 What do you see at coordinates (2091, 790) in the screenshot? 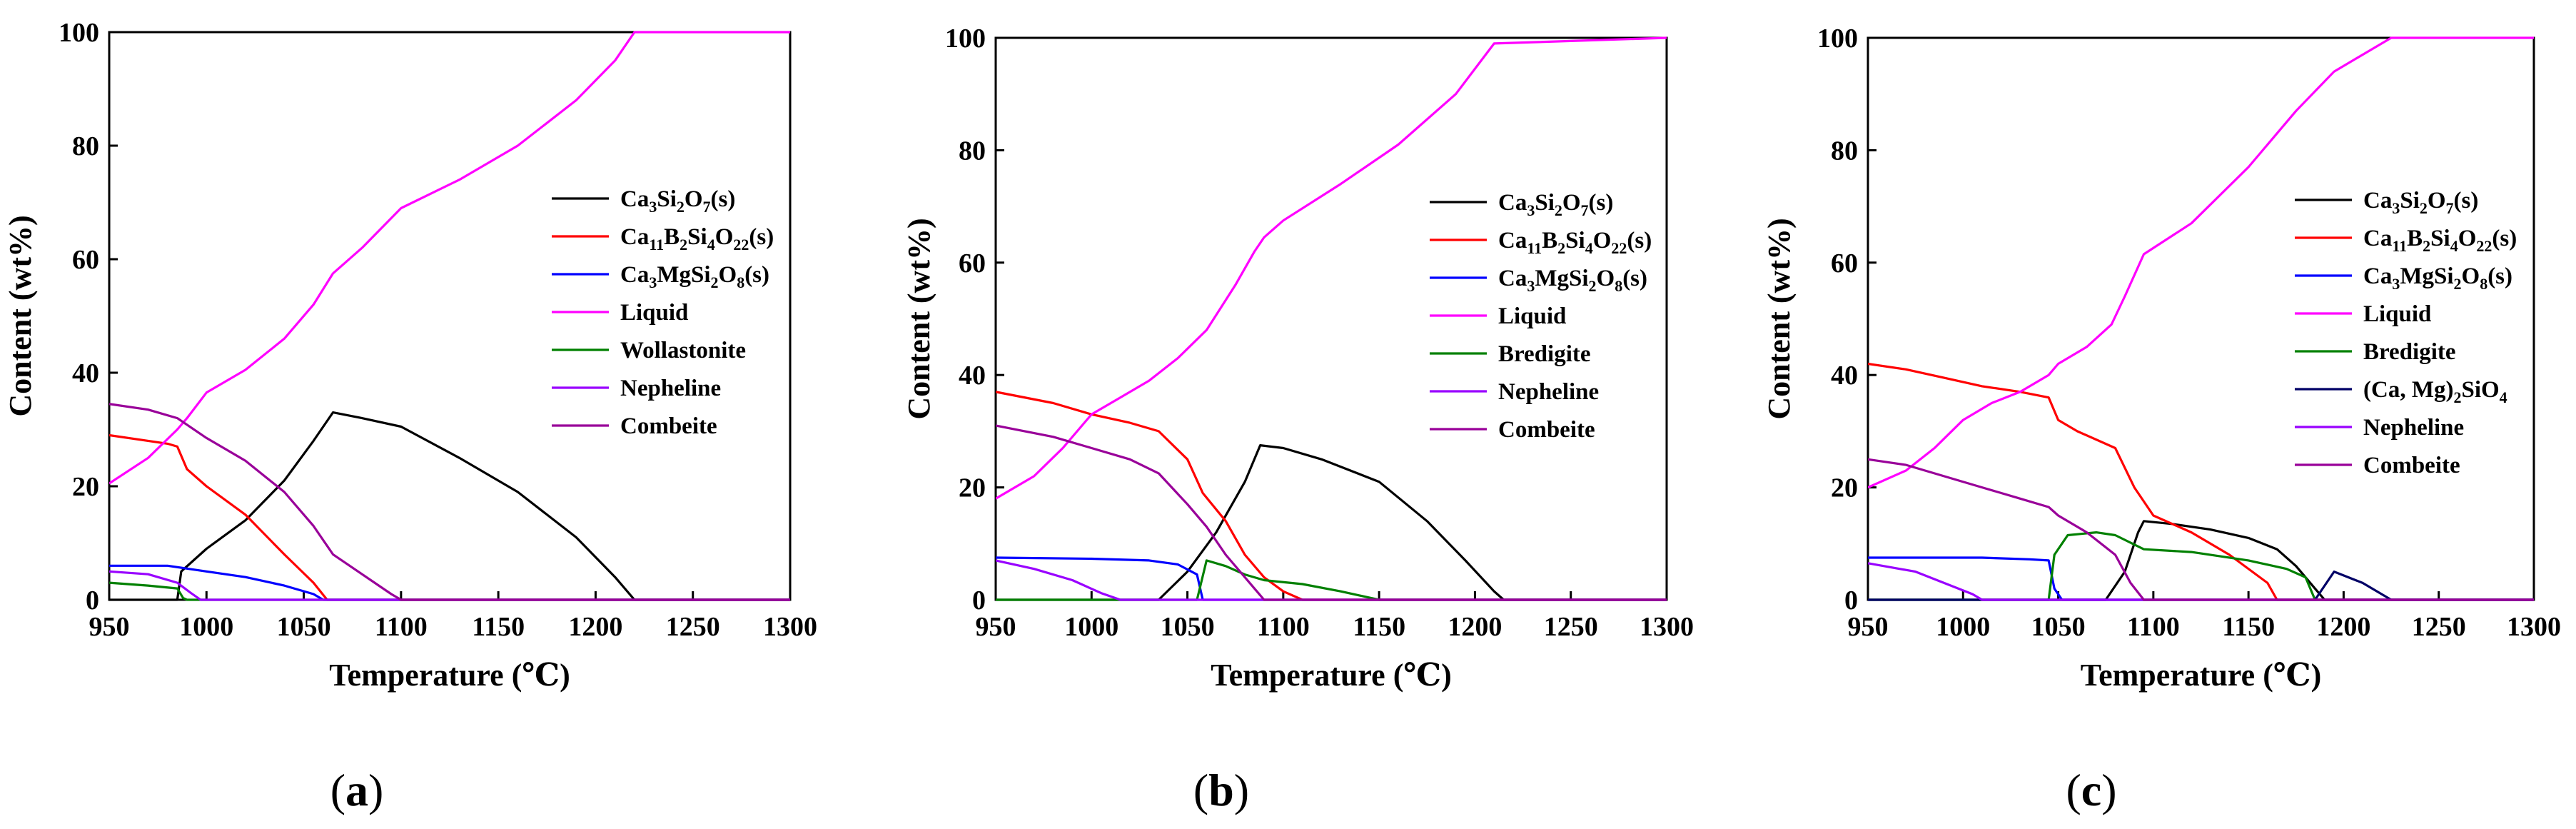
I see `panel-label: (c)` at bounding box center [2091, 790].